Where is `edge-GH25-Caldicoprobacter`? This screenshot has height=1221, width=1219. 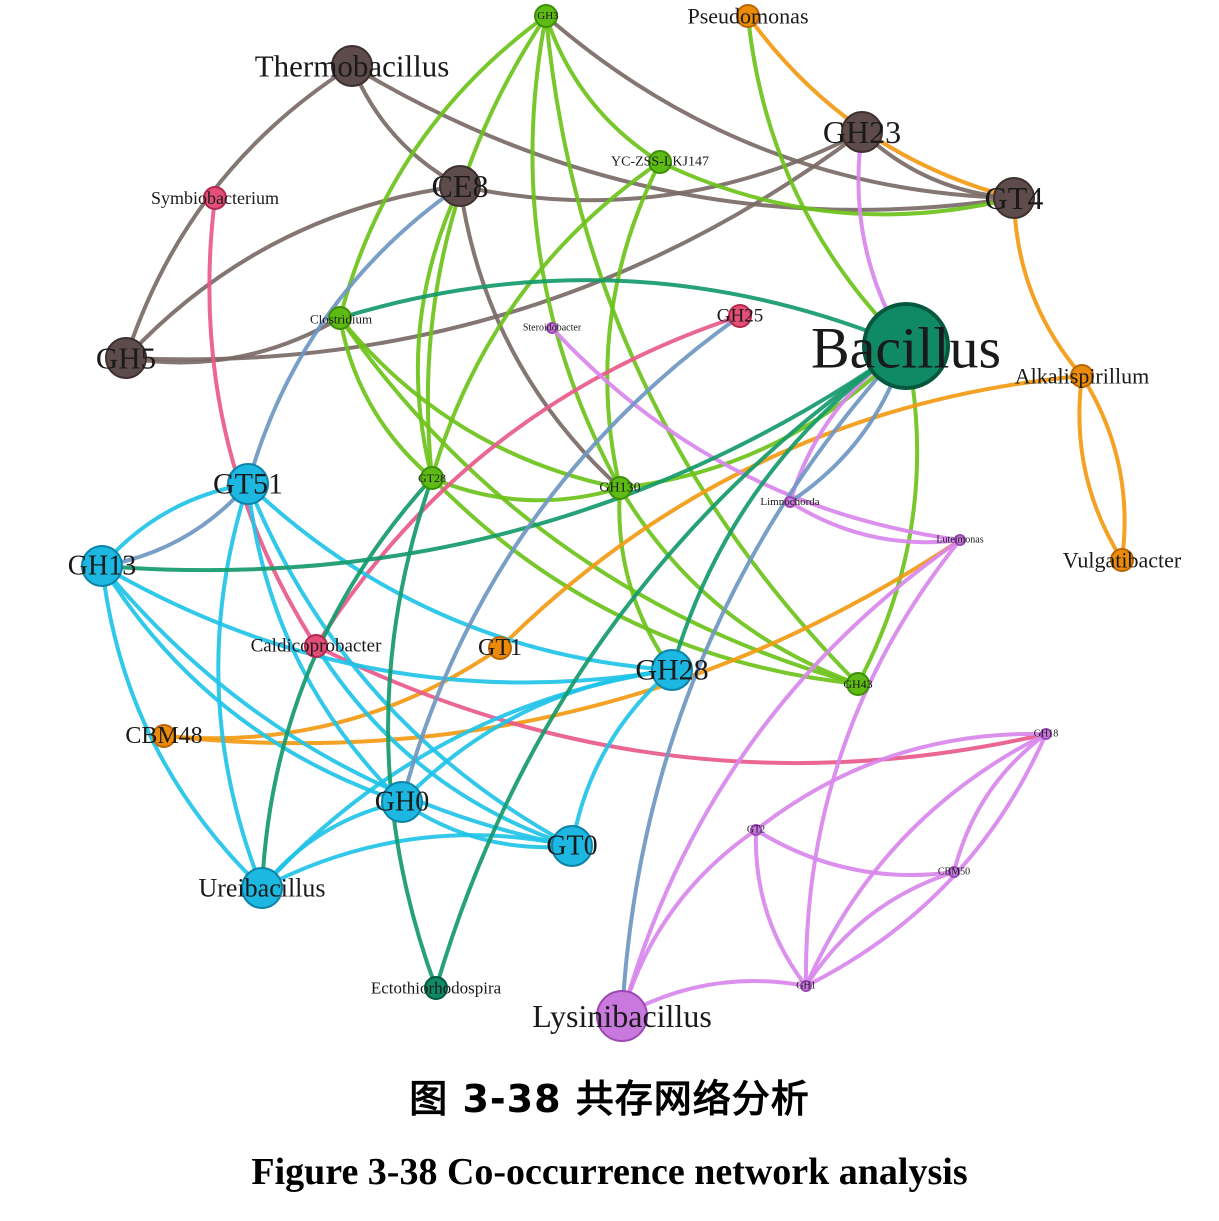 edge-GH25-Caldicoprobacter is located at coordinates (528, 481).